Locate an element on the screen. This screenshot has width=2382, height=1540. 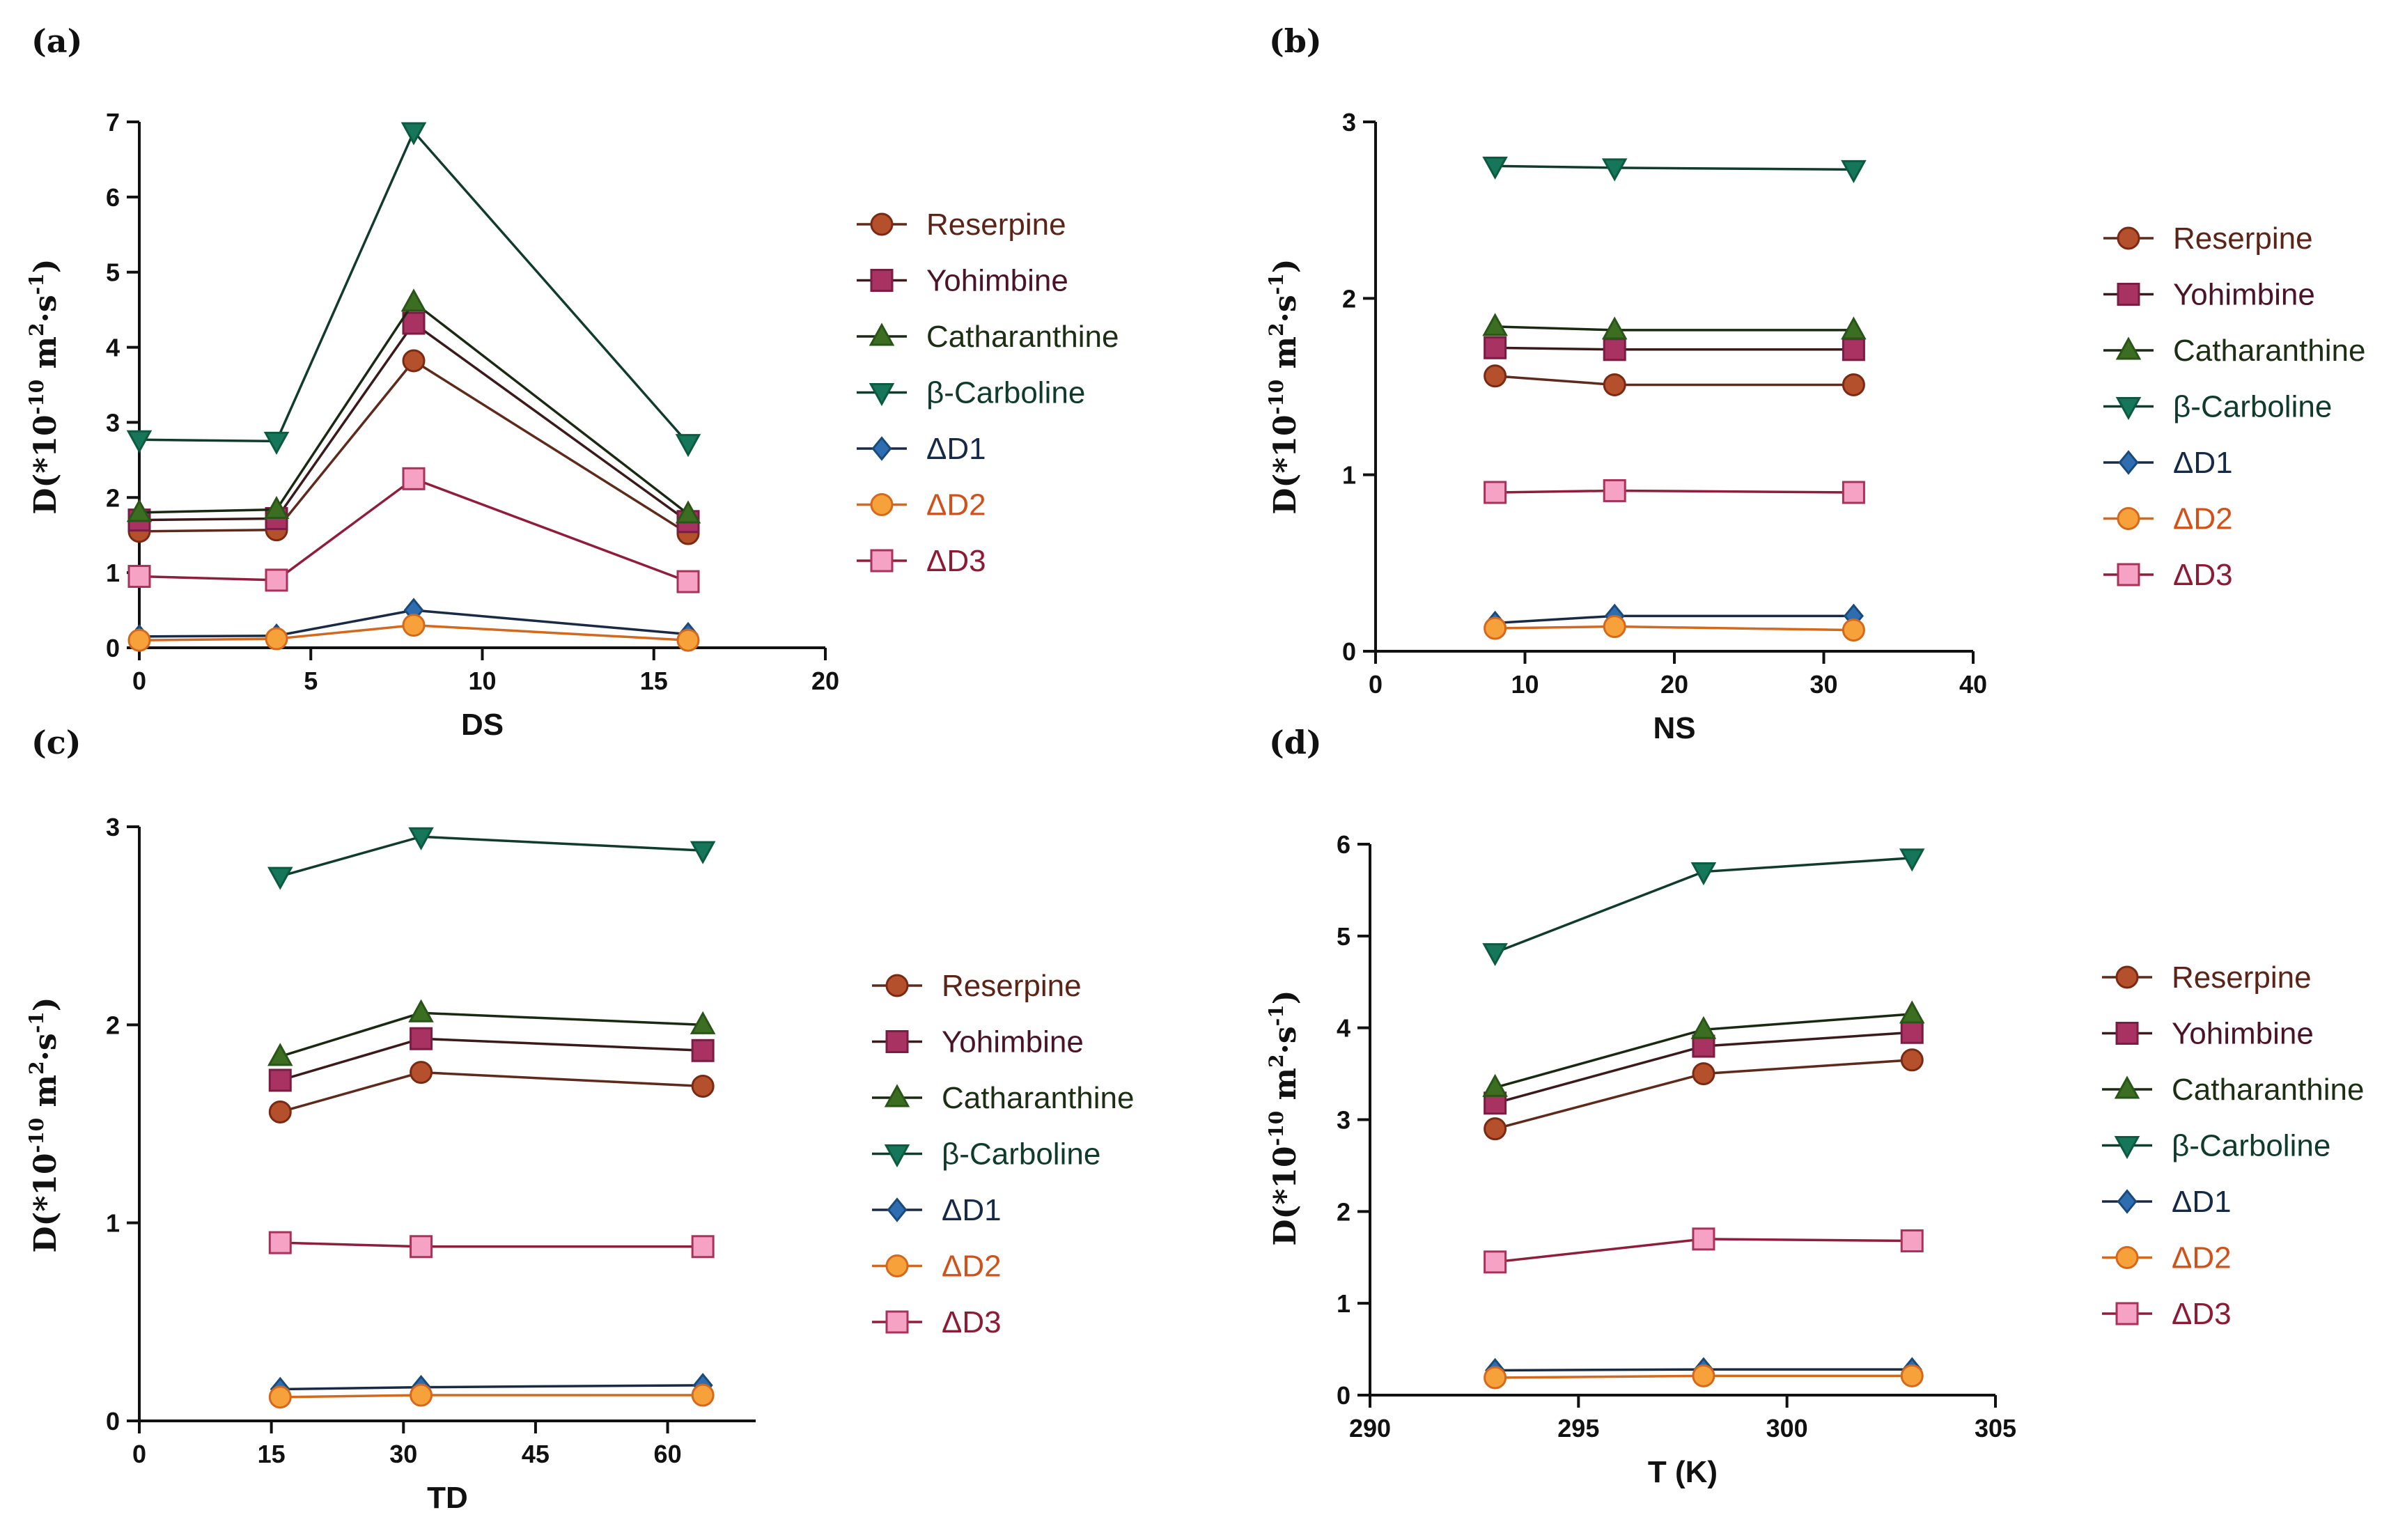
y-tick-label: 6 is located at coordinates (113, 198).